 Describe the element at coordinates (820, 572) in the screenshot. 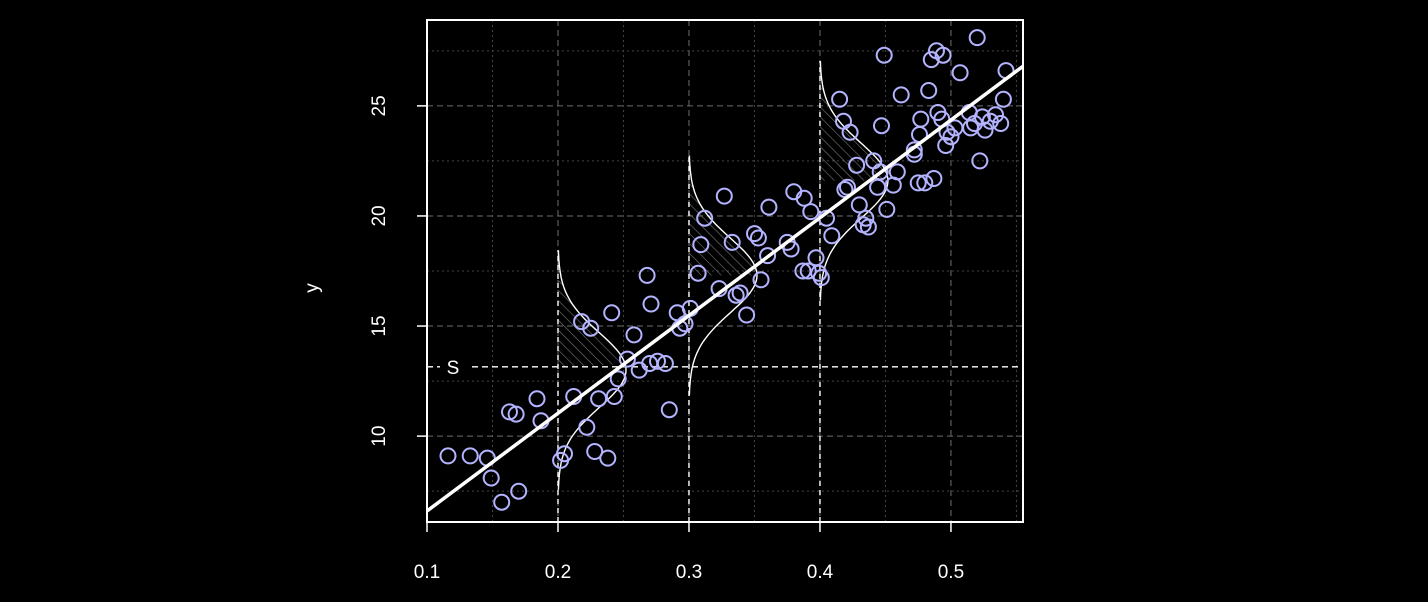

I see `x-tick-label: 0.4` at that location.